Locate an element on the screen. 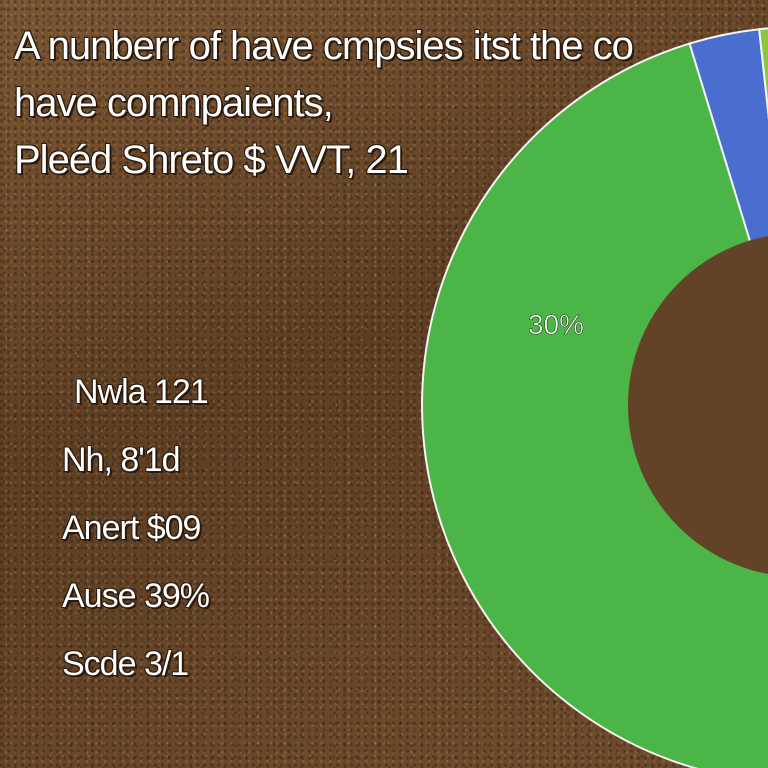  legend-item: Nh, 8'1d is located at coordinates (121, 460).